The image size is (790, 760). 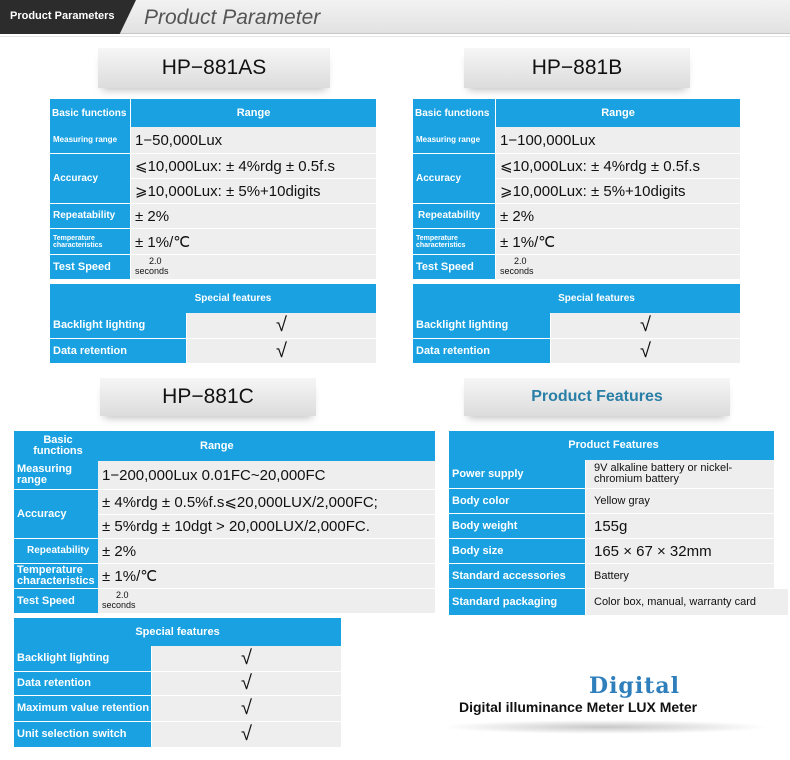 I want to click on model-c-speed-num: 2.0, so click(x=122, y=595).